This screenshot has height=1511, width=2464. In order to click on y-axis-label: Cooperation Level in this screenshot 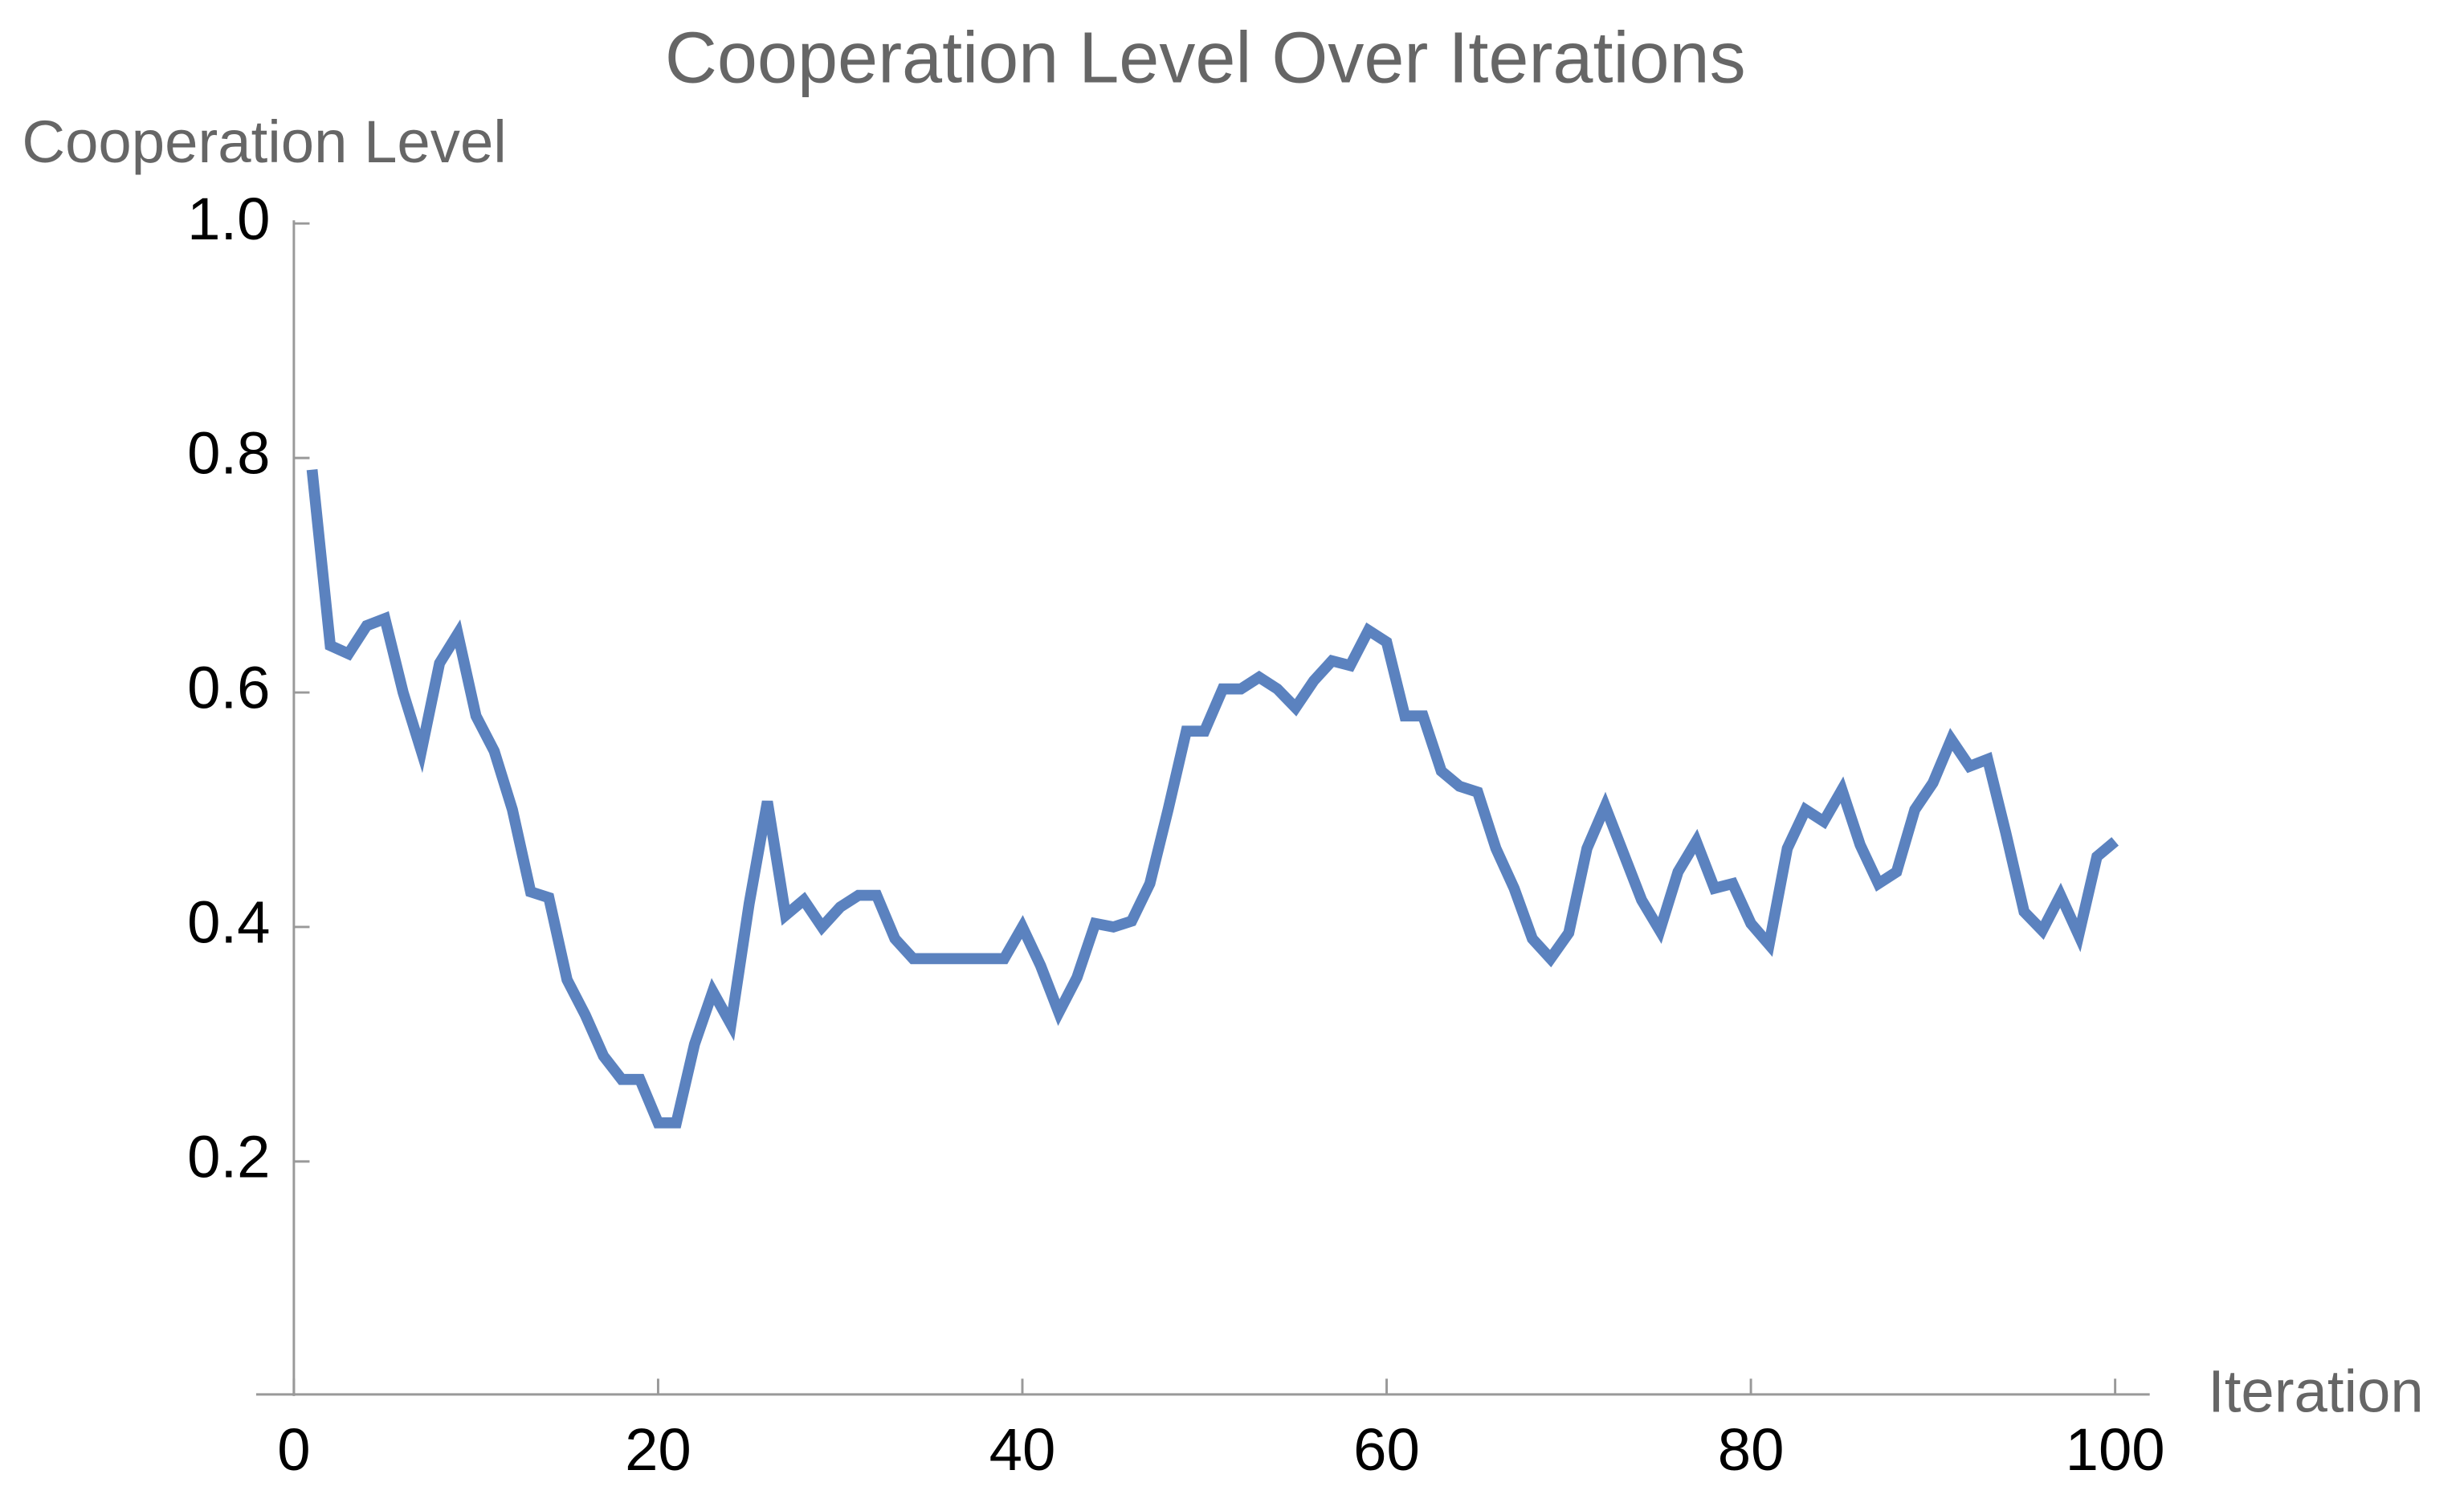, I will do `click(264, 141)`.